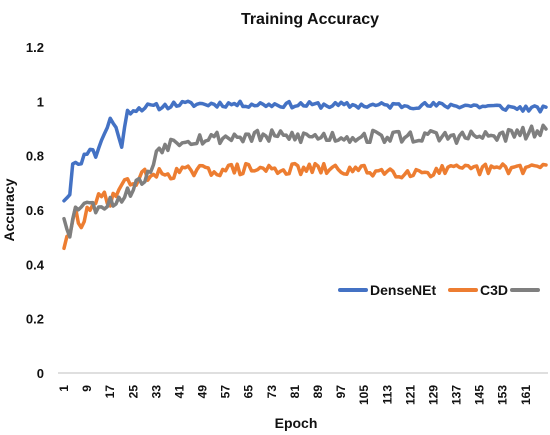 The image size is (550, 435). Describe the element at coordinates (526, 395) in the screenshot. I see `x-tick-label: 161` at that location.